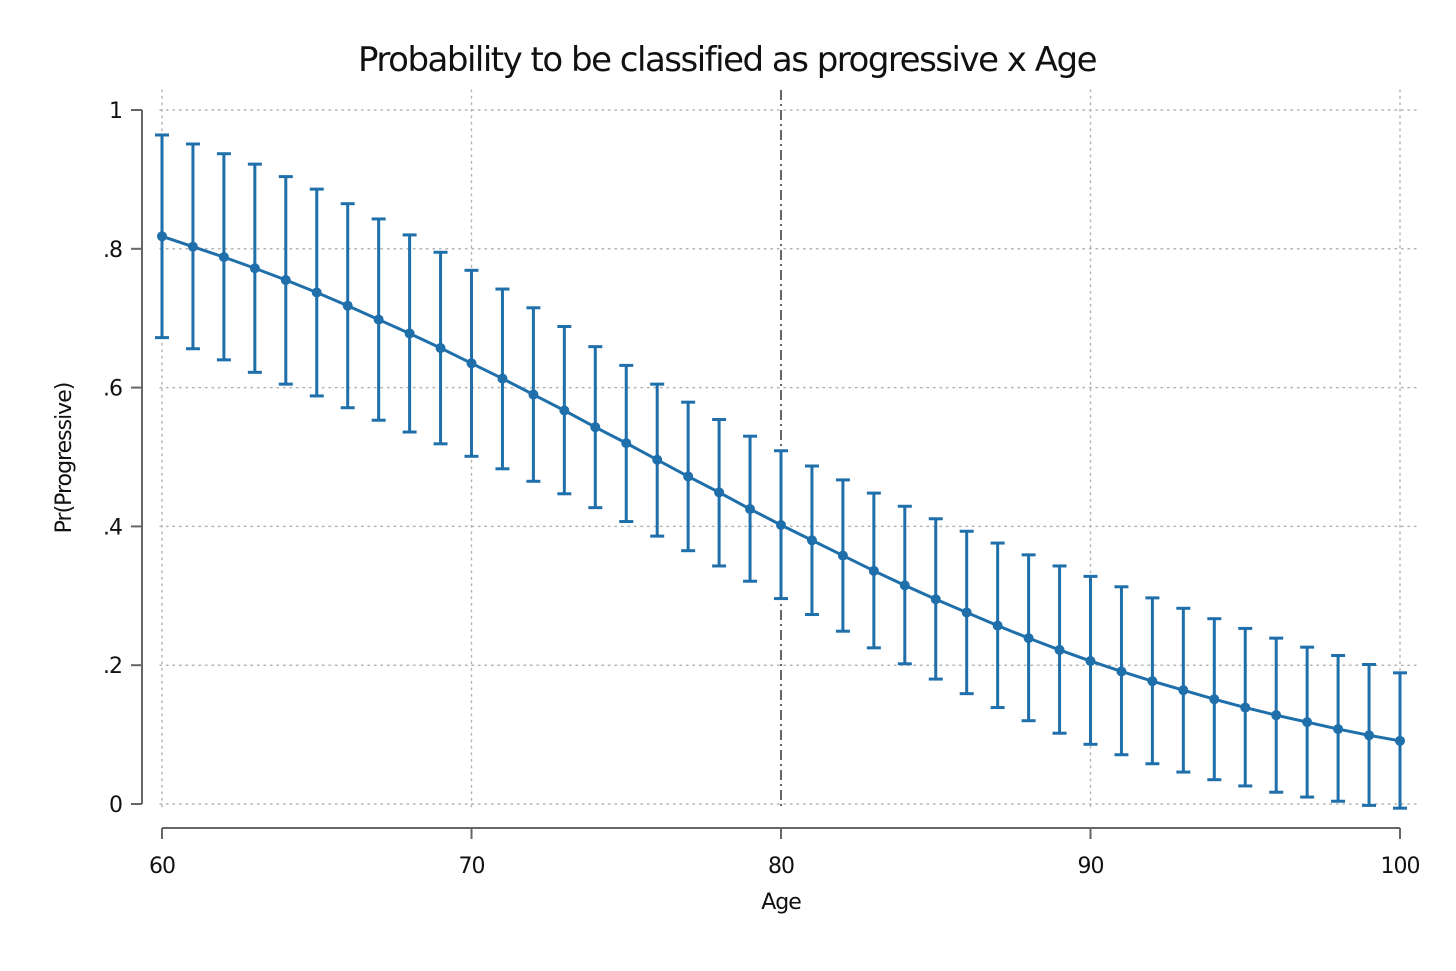  Describe the element at coordinates (162, 866) in the screenshot. I see `x-tick-label: 60` at that location.